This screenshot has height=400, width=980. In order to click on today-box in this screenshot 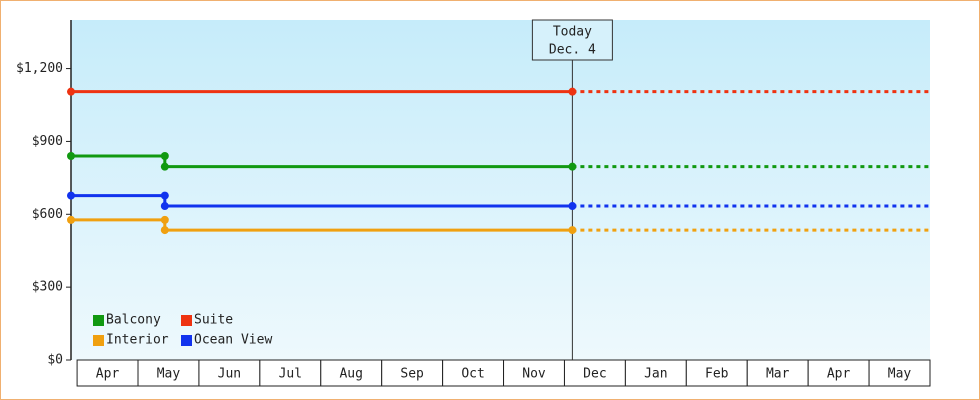, I will do `click(572, 40)`.